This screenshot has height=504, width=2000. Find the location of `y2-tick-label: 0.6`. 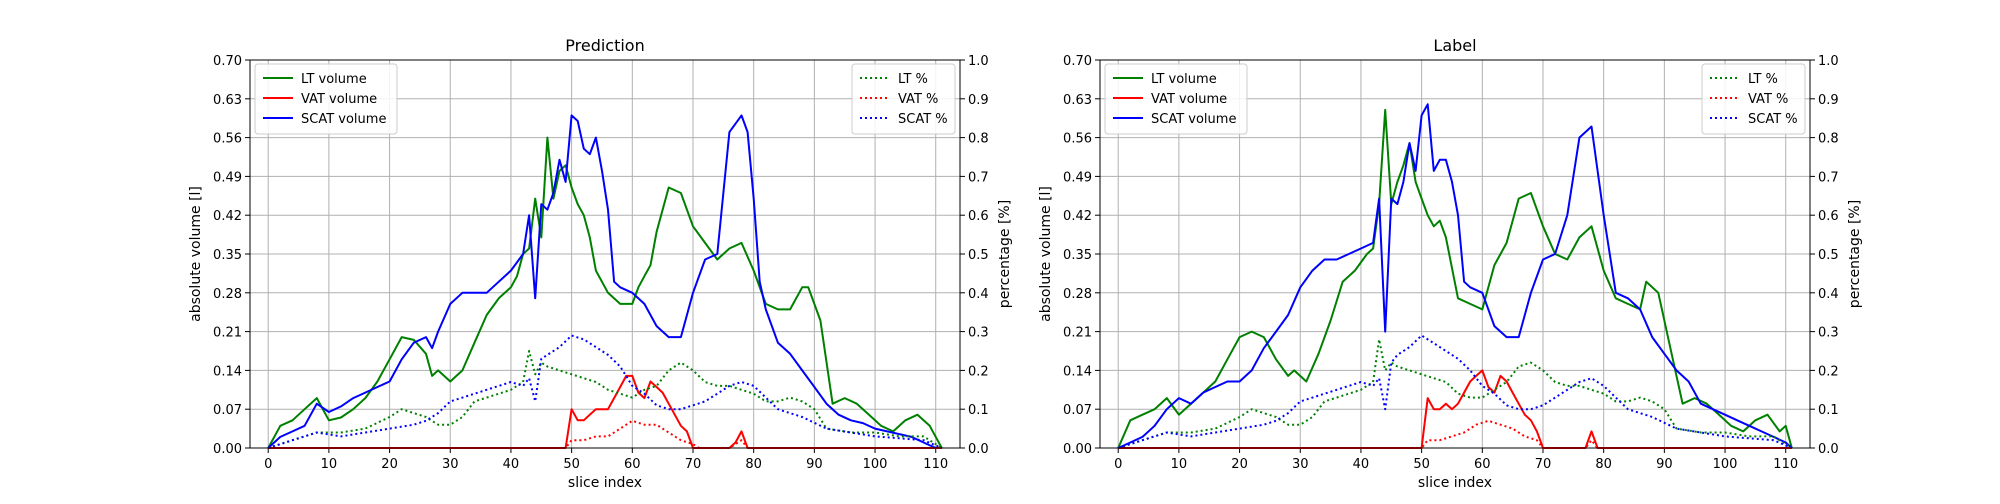

y2-tick-label: 0.6 is located at coordinates (978, 216).